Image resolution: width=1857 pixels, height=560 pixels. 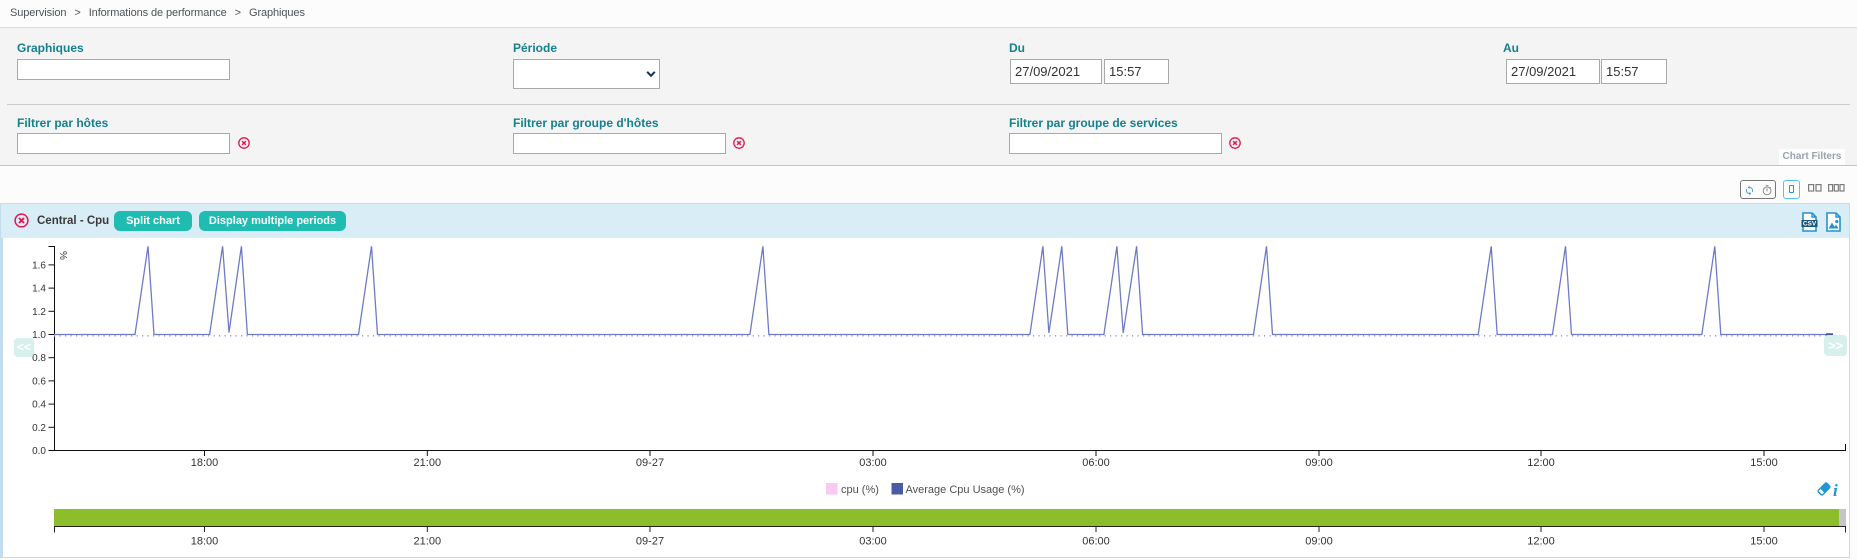 What do you see at coordinates (39, 451) in the screenshot?
I see `svg-text: 0.0` at bounding box center [39, 451].